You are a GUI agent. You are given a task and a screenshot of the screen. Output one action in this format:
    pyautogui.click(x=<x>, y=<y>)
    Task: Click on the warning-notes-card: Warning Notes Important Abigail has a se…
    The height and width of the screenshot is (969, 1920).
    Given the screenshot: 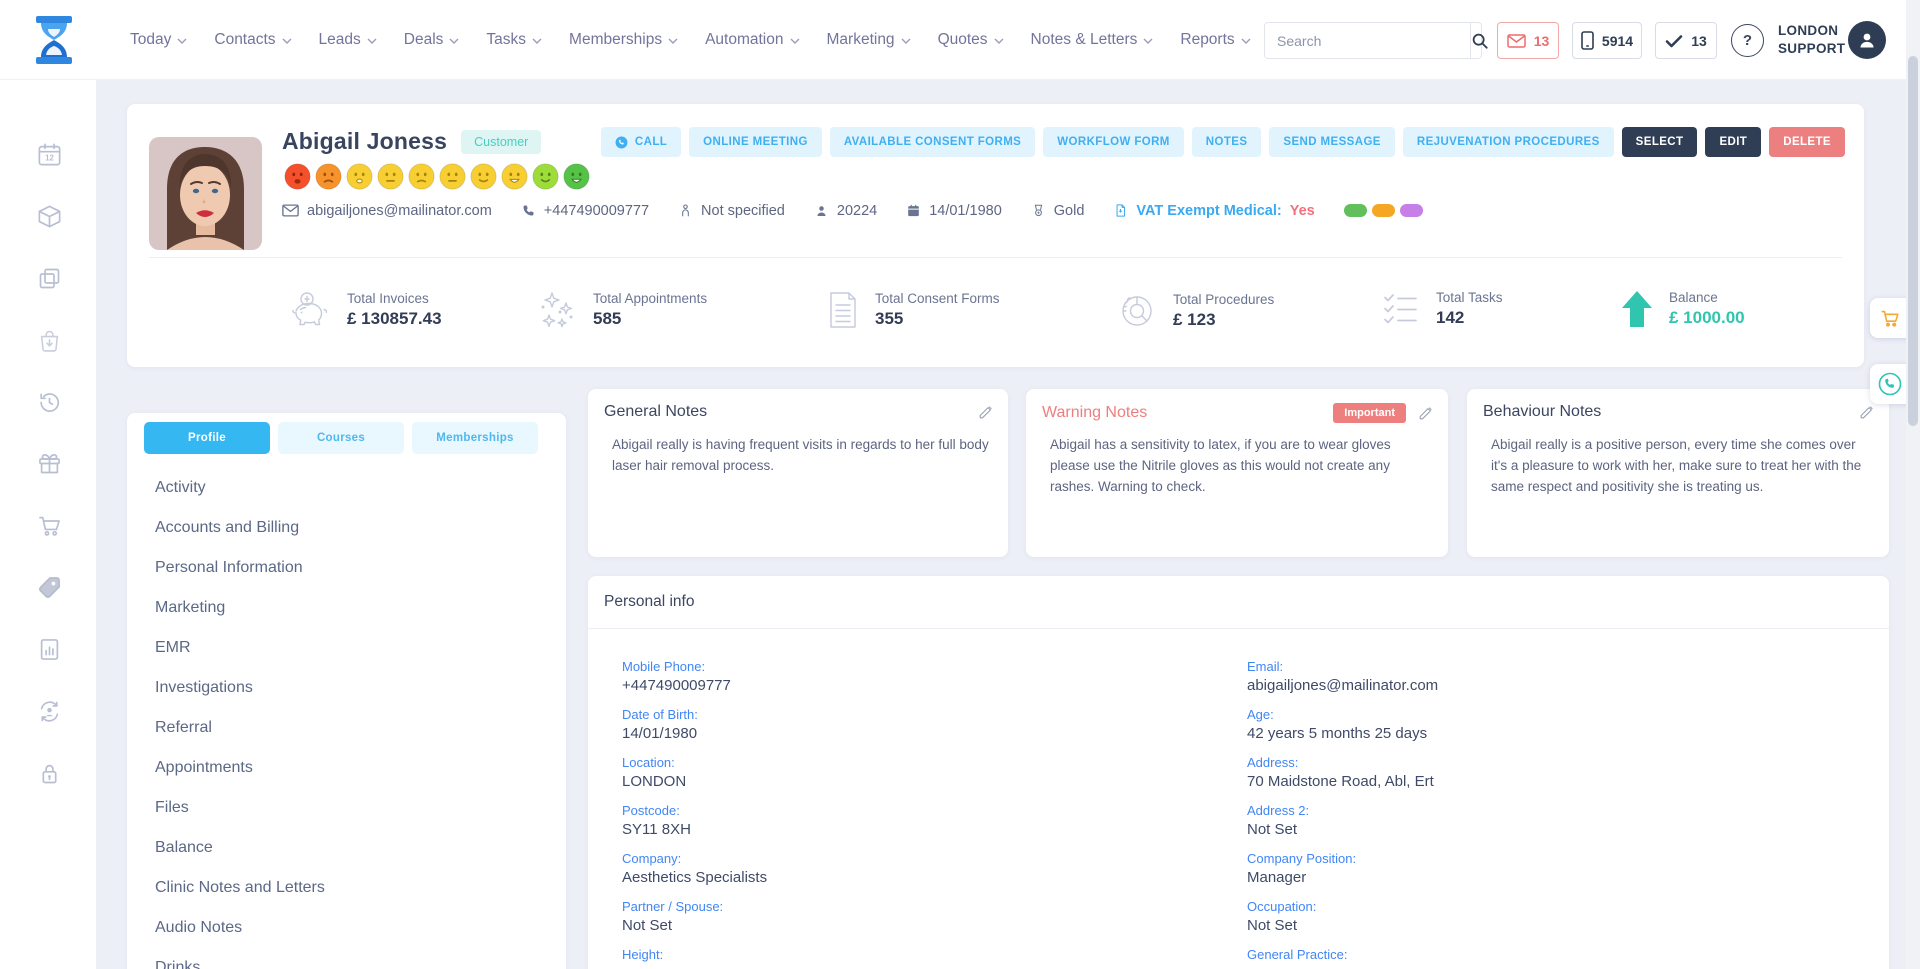 What is the action you would take?
    pyautogui.click(x=1237, y=473)
    